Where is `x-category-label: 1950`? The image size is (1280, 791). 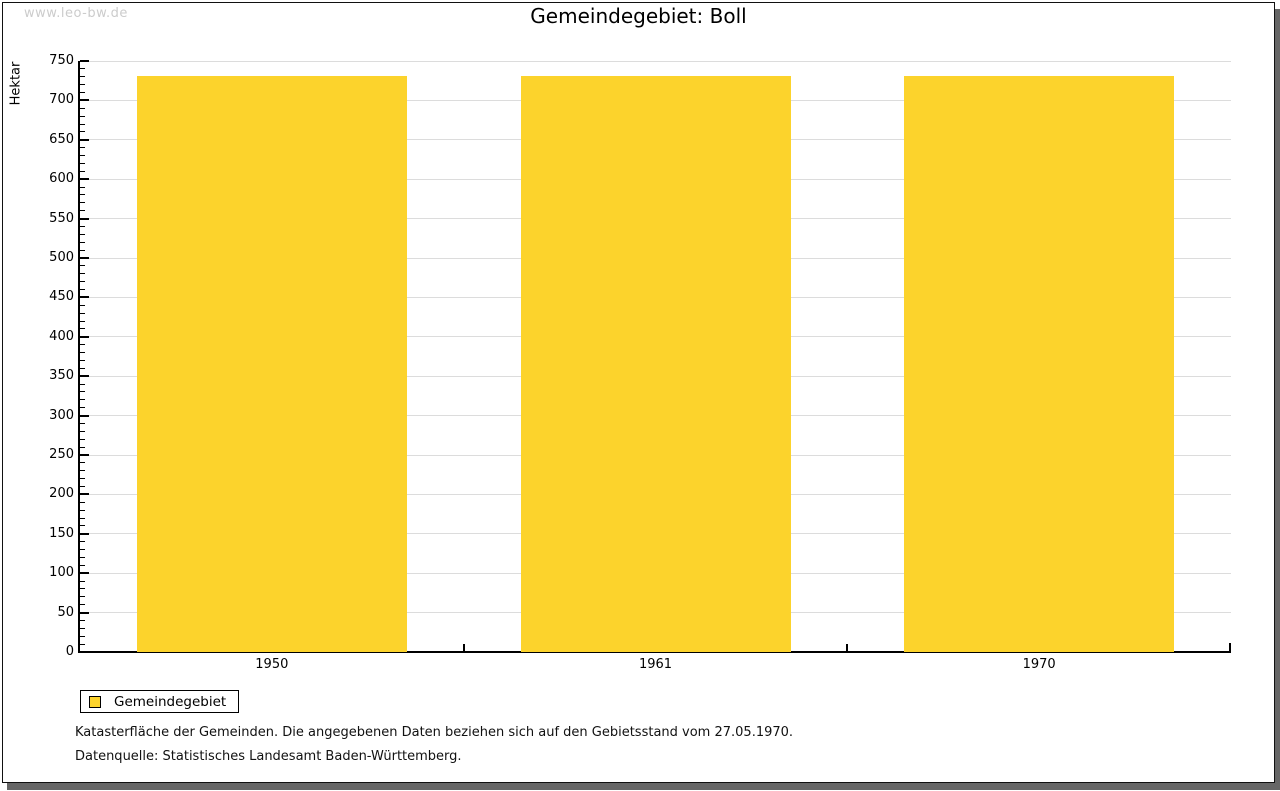
x-category-label: 1950 is located at coordinates (272, 664).